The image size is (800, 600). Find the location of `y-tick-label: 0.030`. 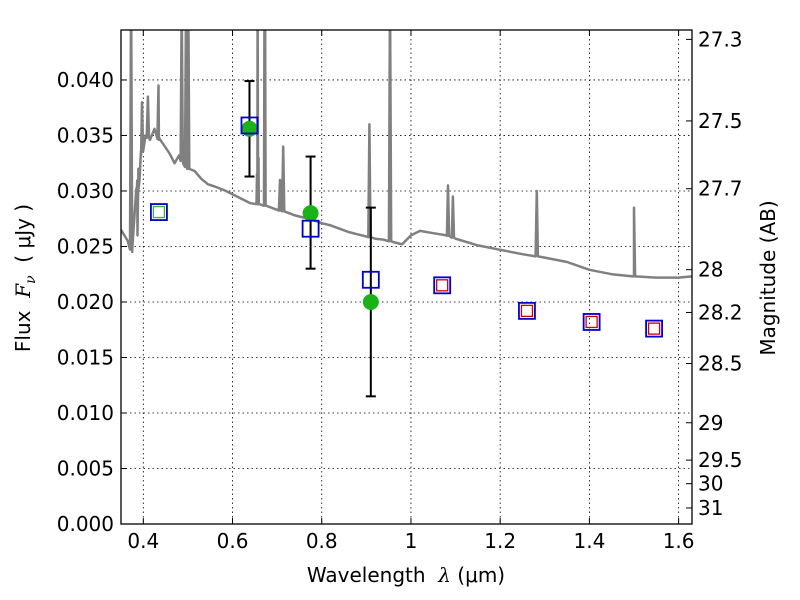

y-tick-label: 0.030 is located at coordinates (85, 191).